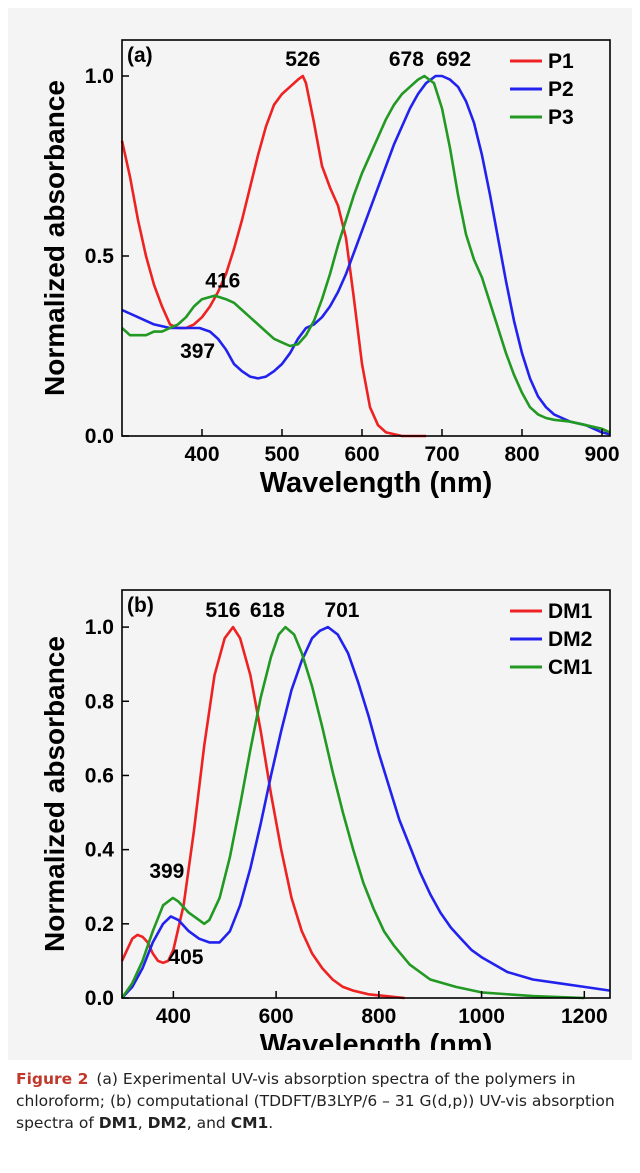 The width and height of the screenshot is (640, 1173). What do you see at coordinates (453, 59) in the screenshot?
I see `chart-a-peak-label: 692` at bounding box center [453, 59].